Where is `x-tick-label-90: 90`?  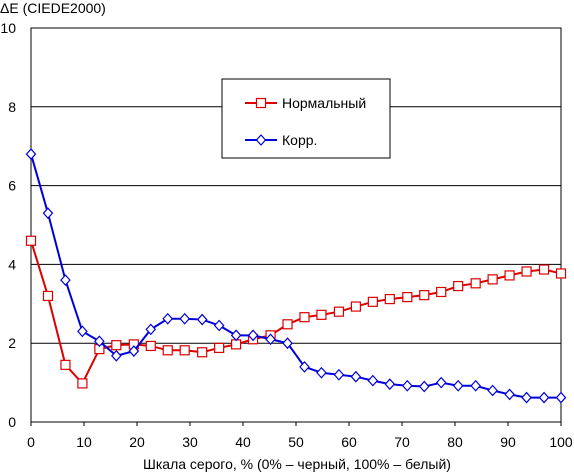 x-tick-label-90: 90 is located at coordinates (508, 442).